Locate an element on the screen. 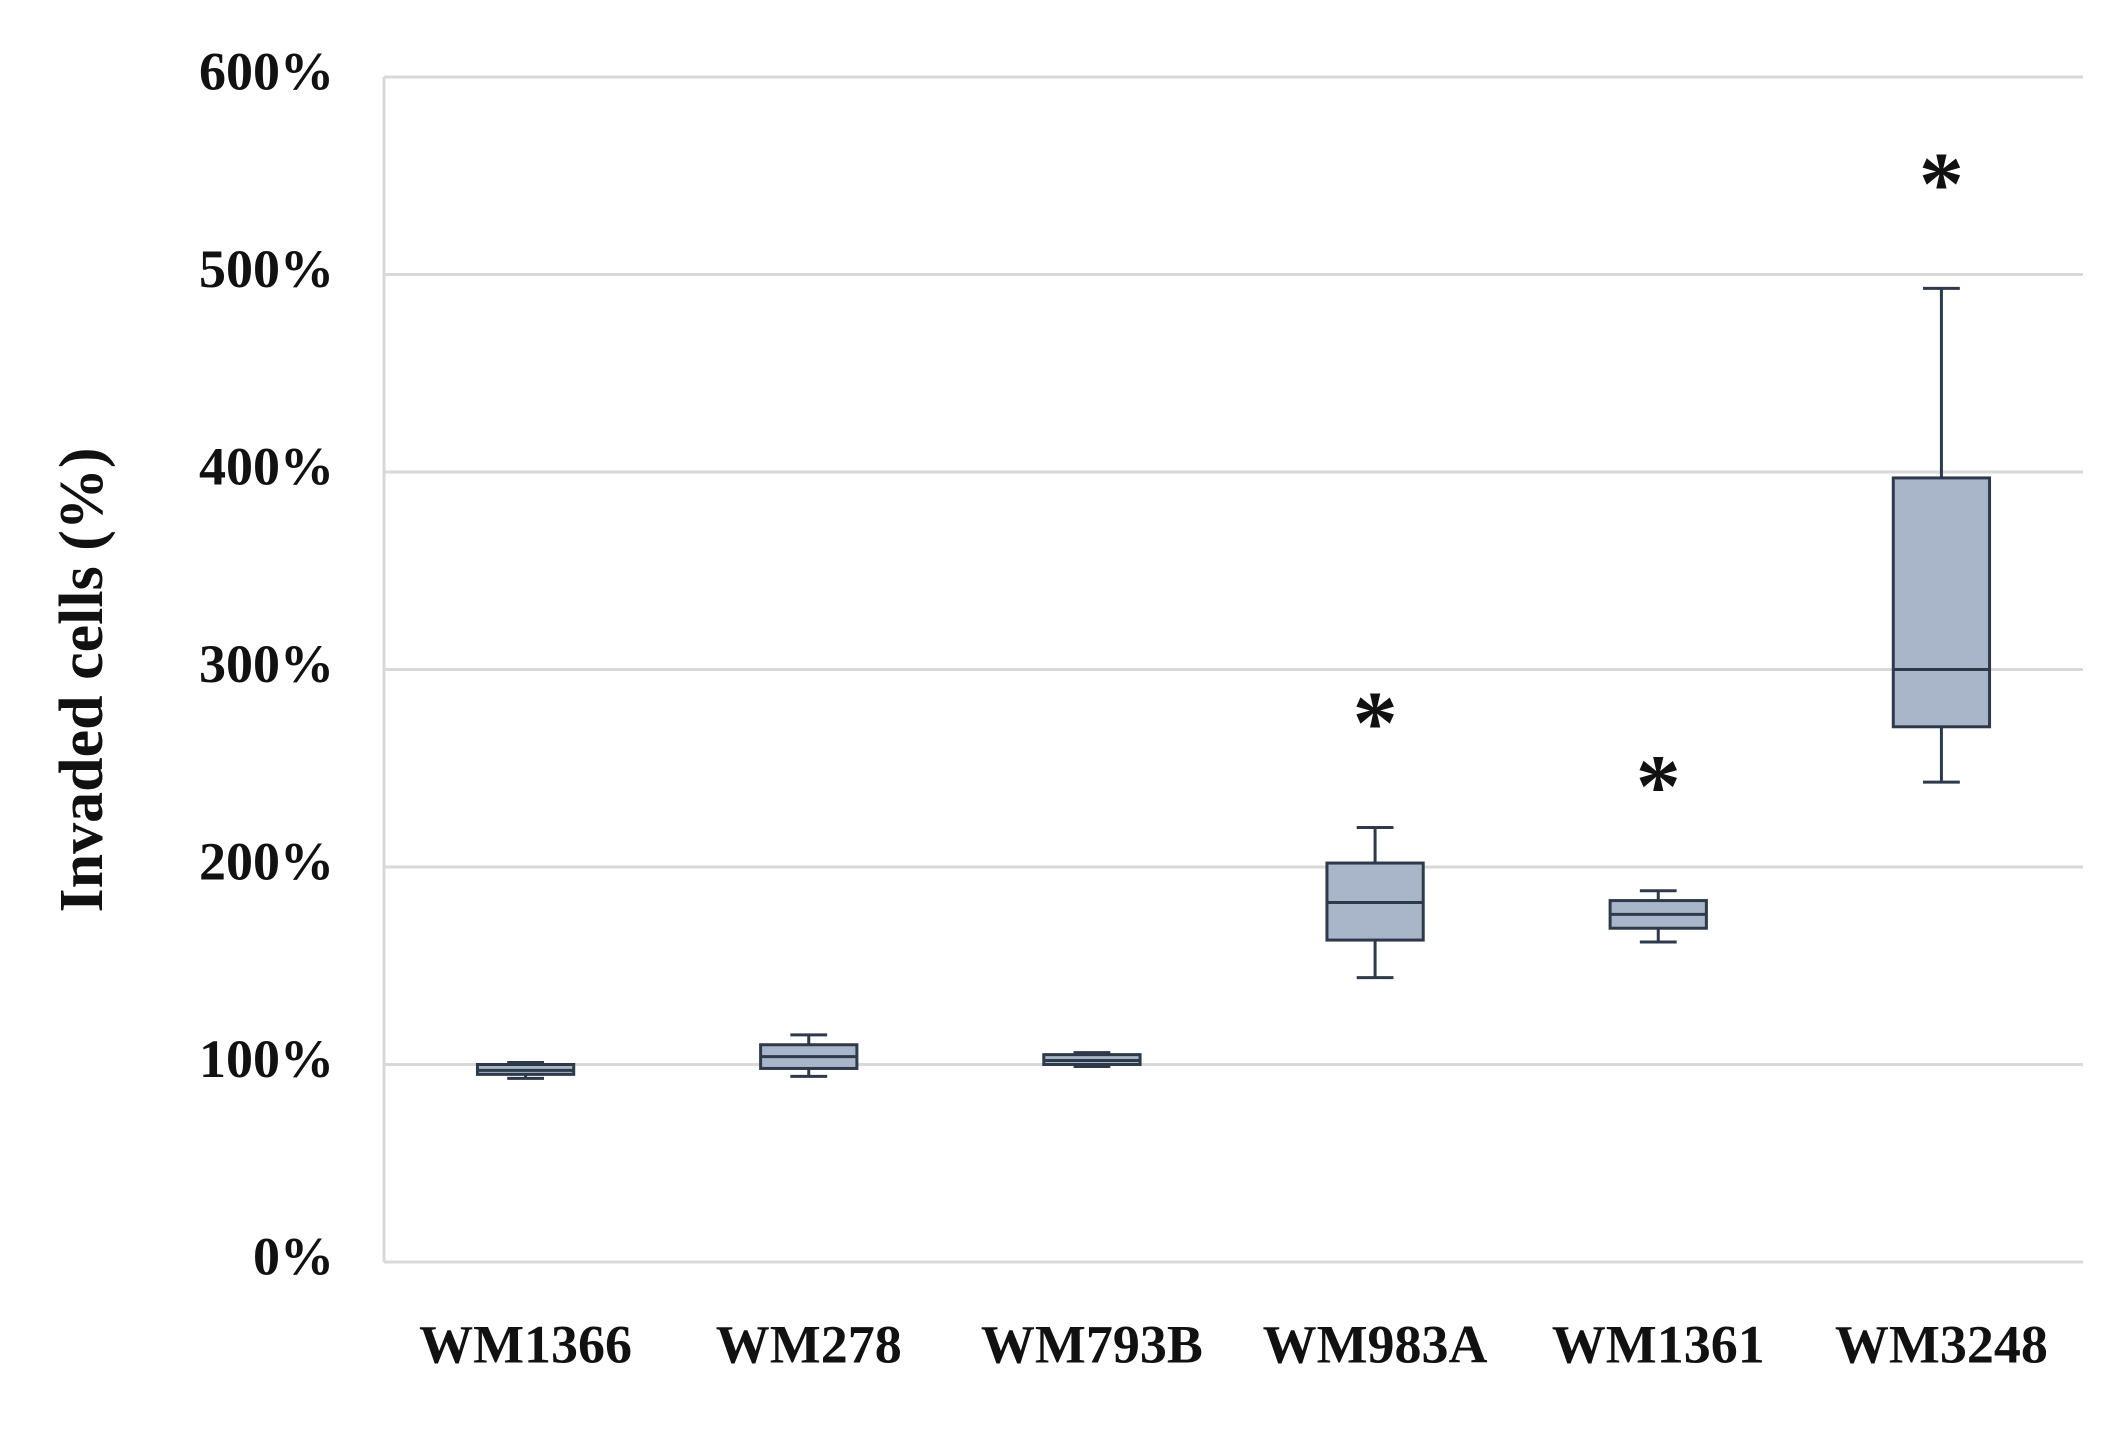  y-tick-label: 600% is located at coordinates (266, 71).